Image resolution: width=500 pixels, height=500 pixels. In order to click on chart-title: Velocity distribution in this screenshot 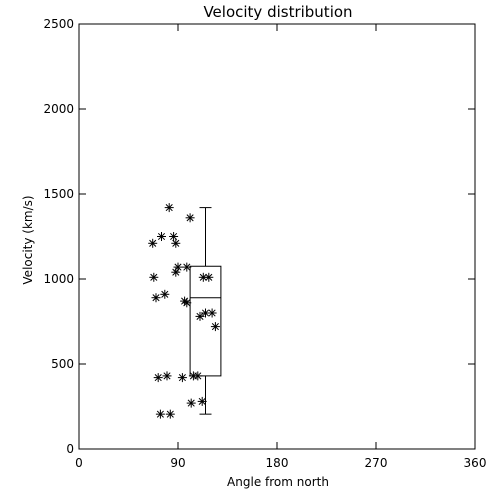, I will do `click(277, 12)`.